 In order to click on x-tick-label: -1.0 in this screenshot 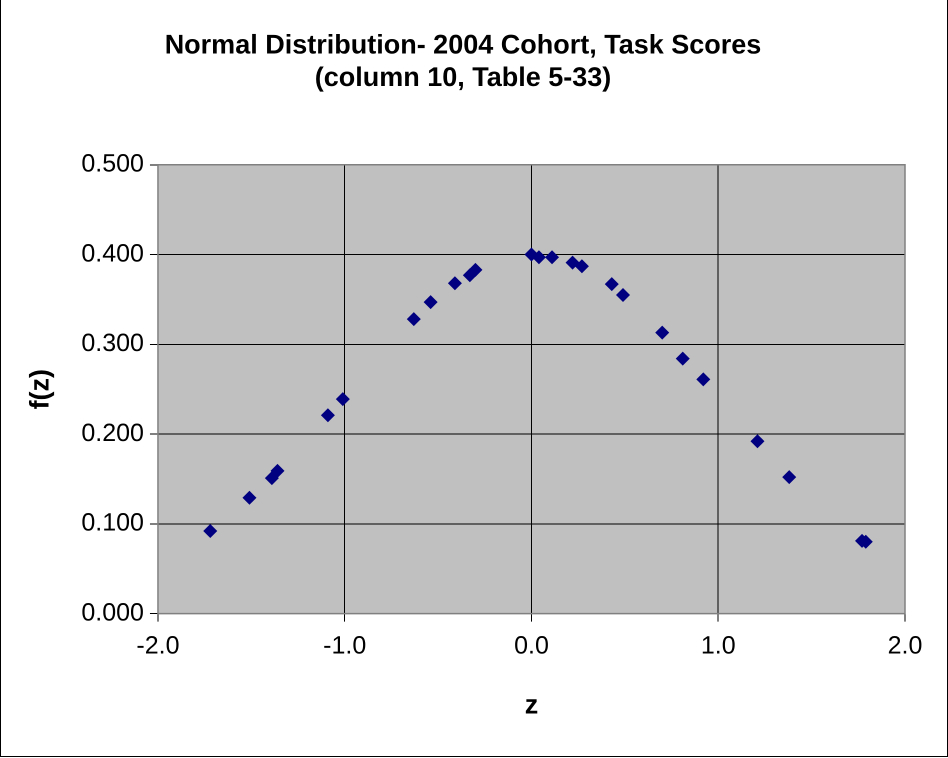, I will do `click(344, 645)`.